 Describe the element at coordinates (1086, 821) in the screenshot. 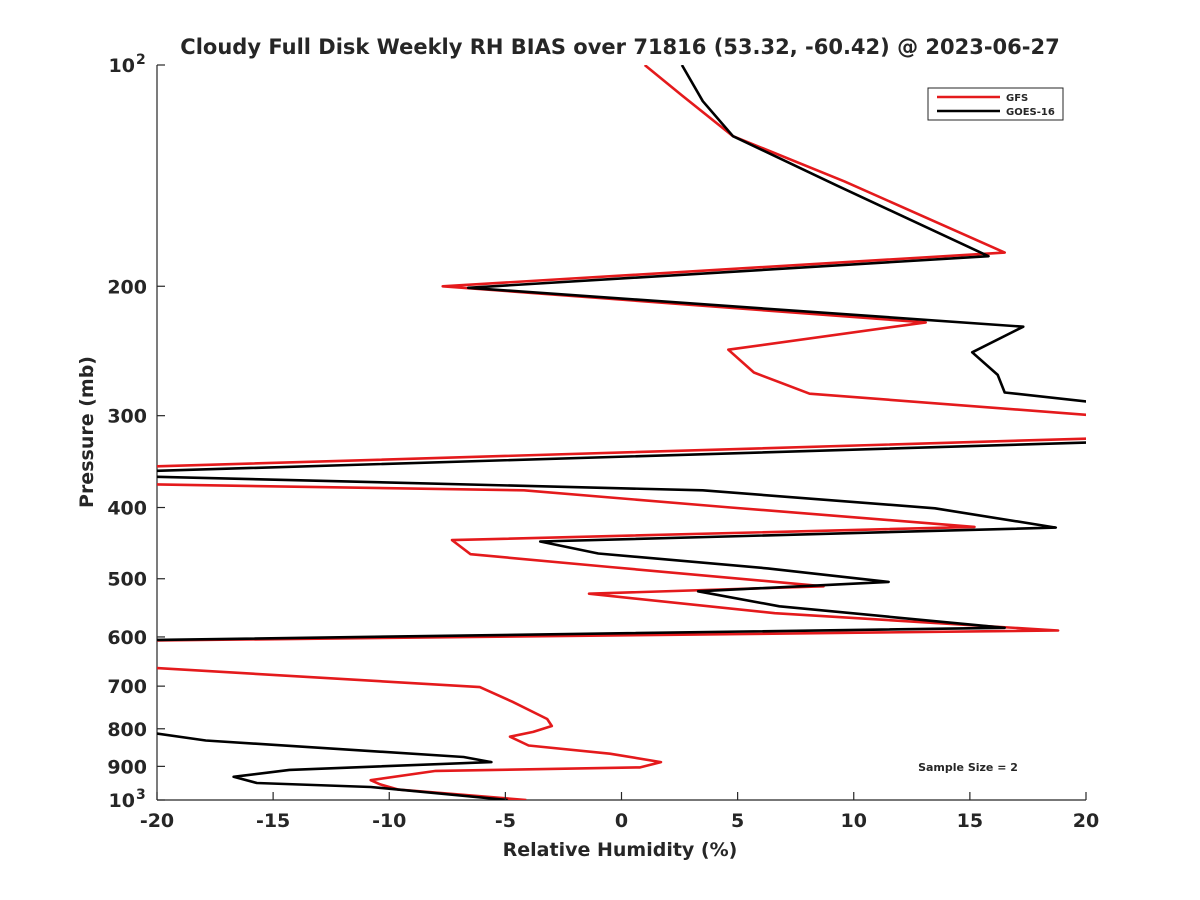

I see `x-tick-label: 20` at that location.